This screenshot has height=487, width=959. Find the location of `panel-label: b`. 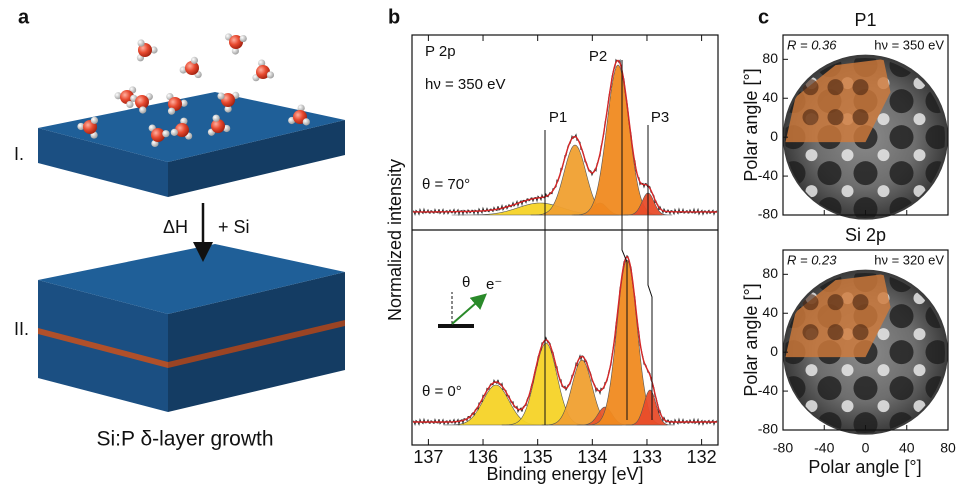

panel-label: b is located at coordinates (394, 17).